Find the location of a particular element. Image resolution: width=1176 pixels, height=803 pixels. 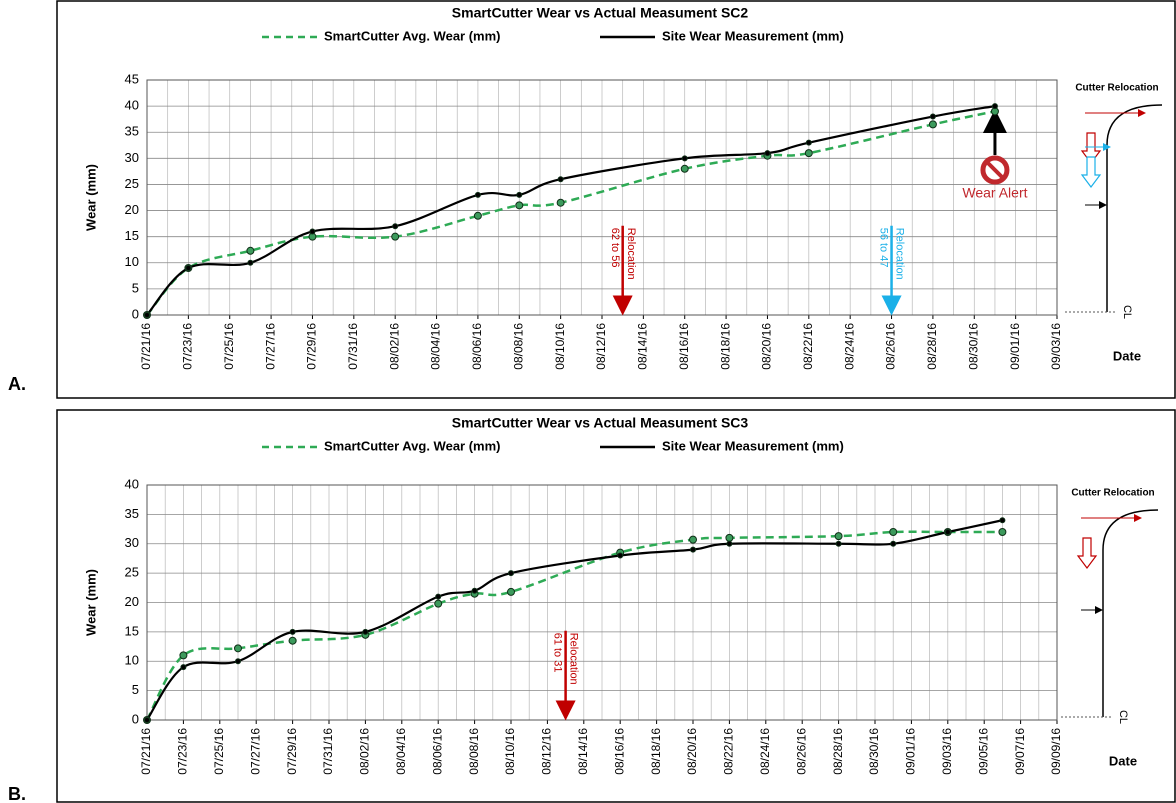

x-tick-label: 08/18/16 is located at coordinates (725, 346).